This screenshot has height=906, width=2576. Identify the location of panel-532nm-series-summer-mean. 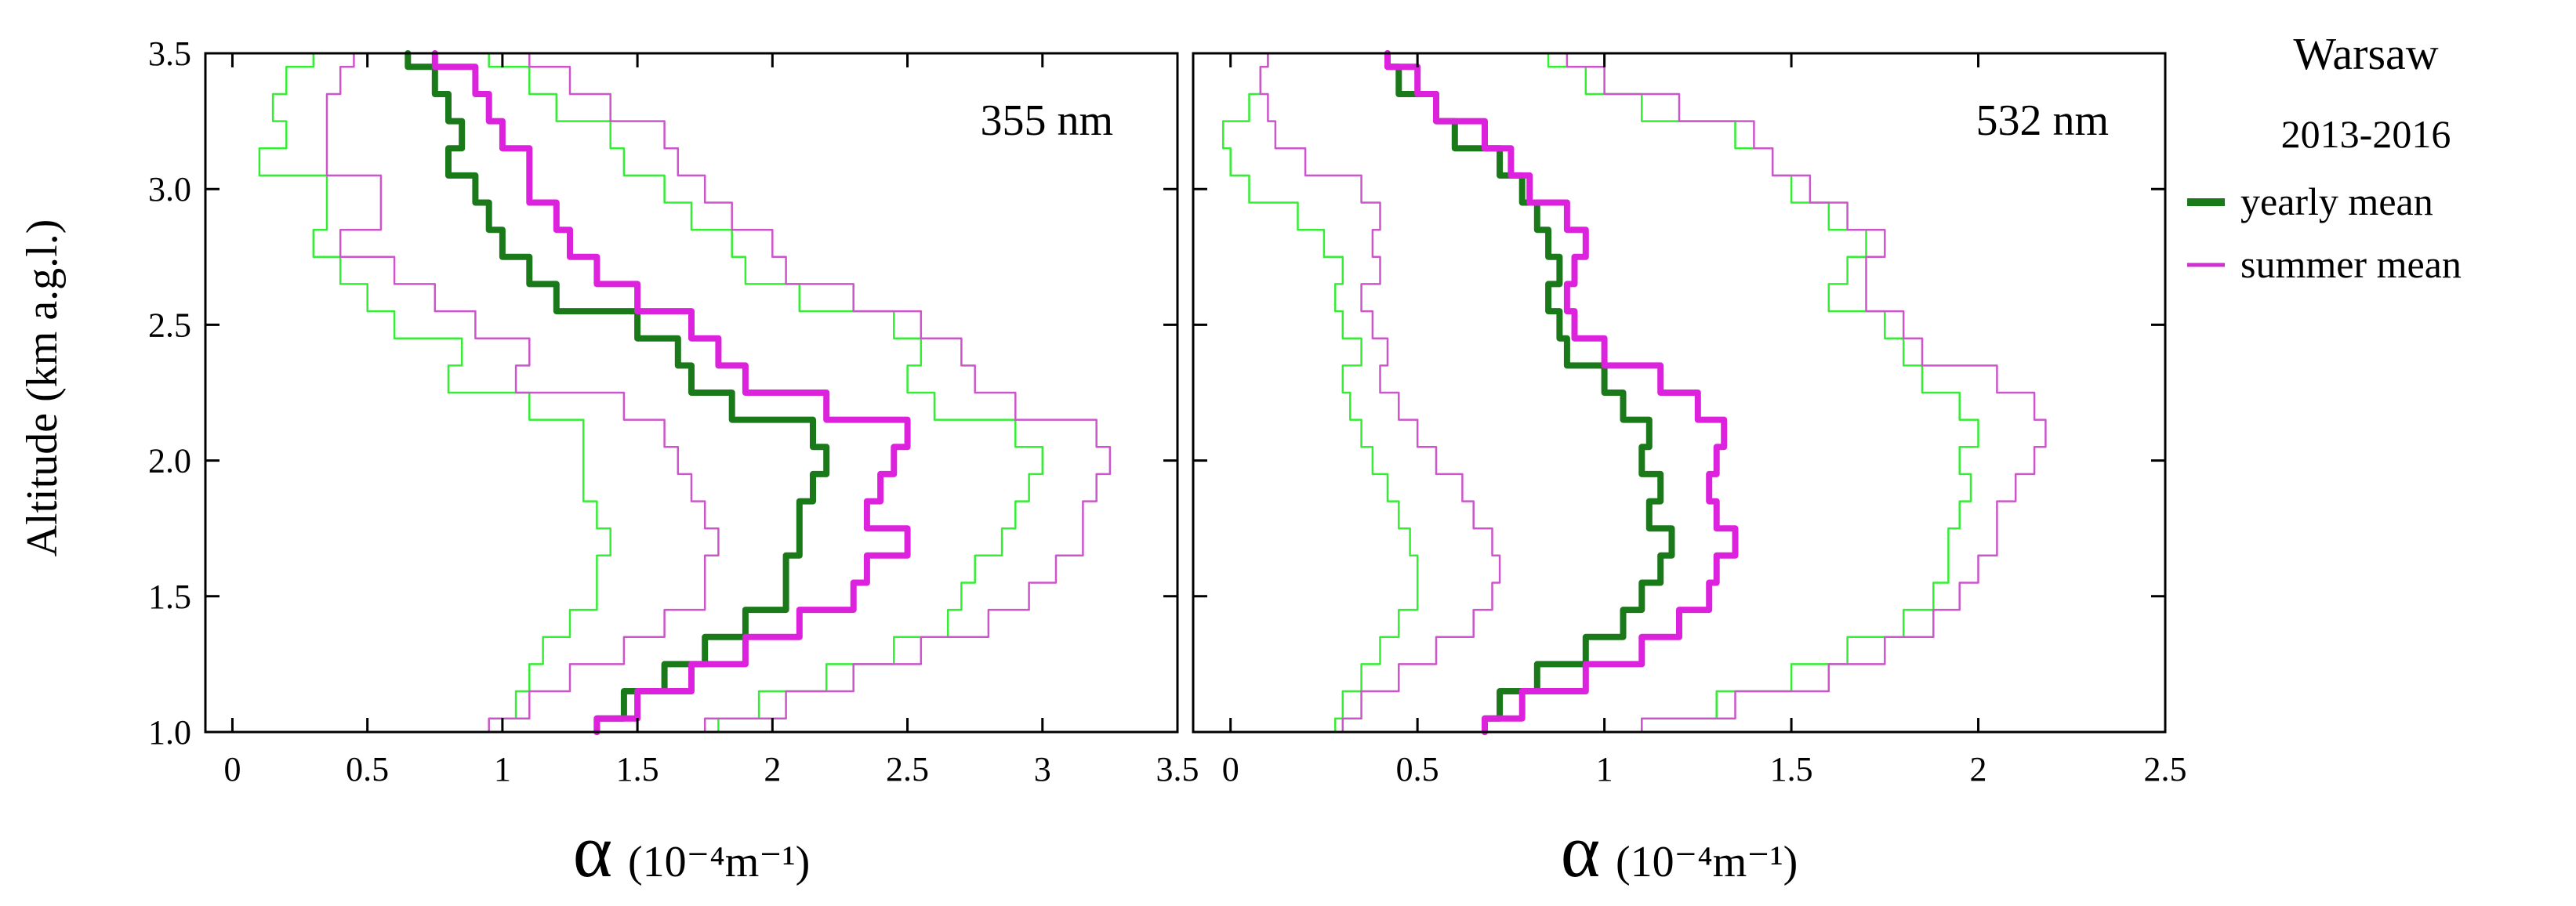
(1562, 393).